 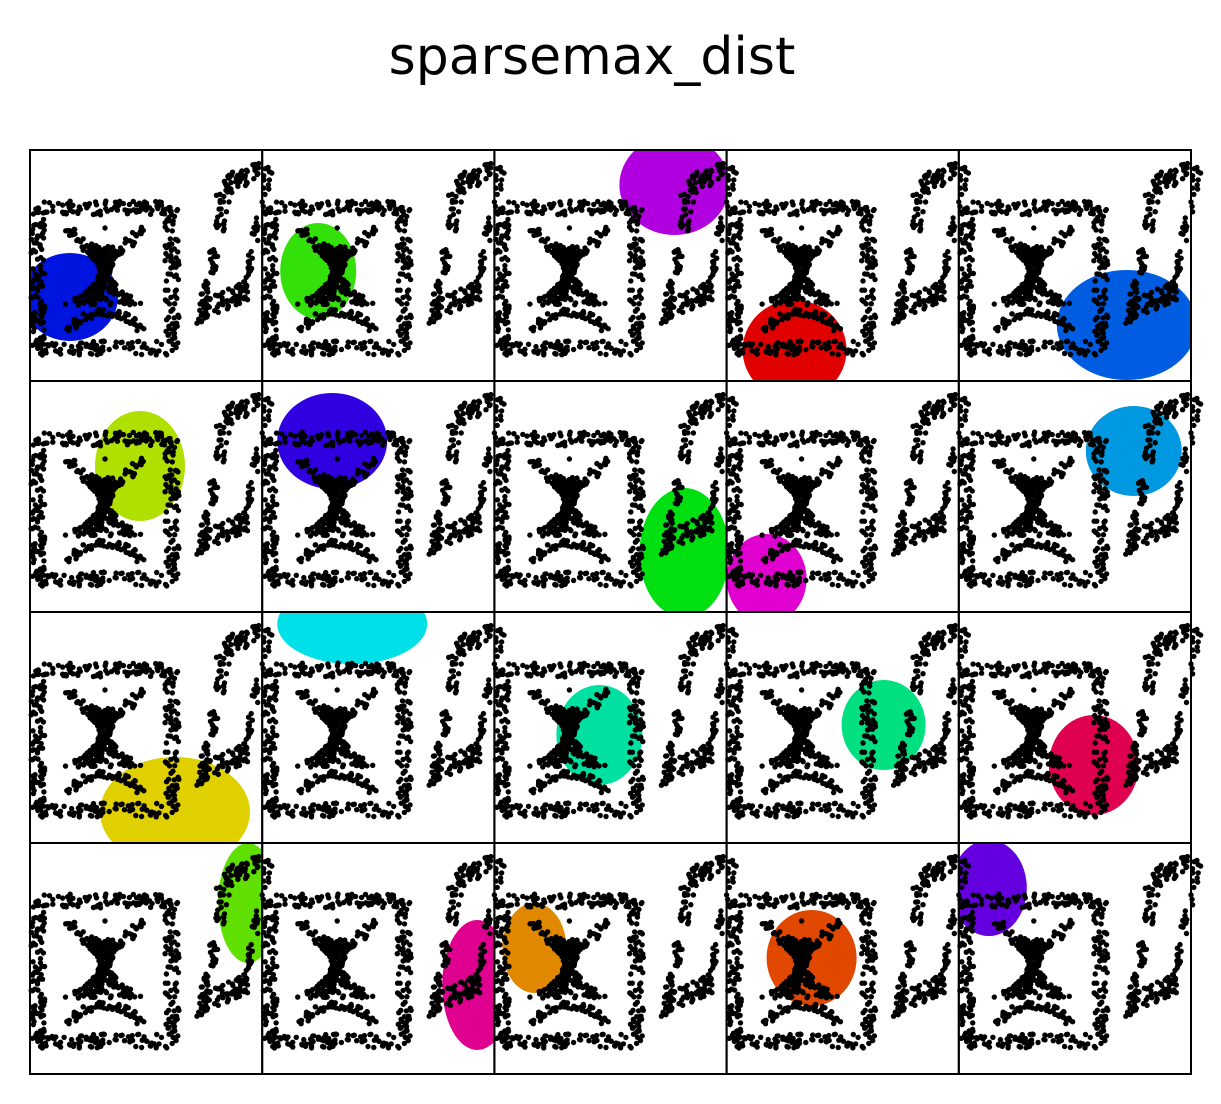 I want to click on panel-frame, so click(x=1074, y=958).